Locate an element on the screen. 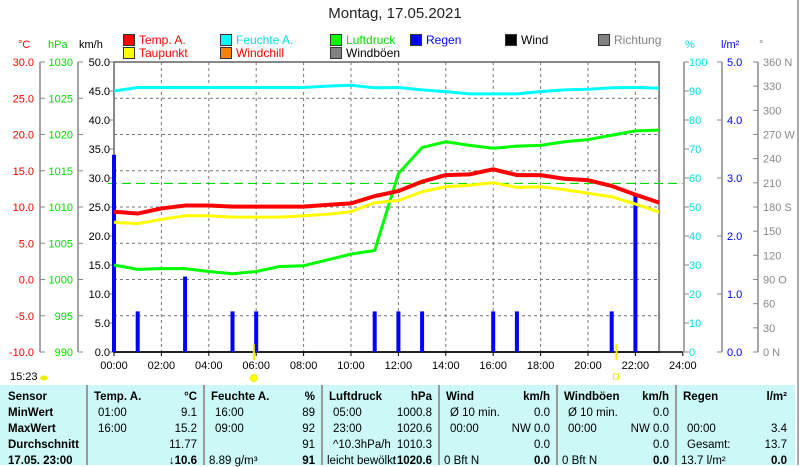 The height and width of the screenshot is (467, 810). humidity-tick-label: 30 is located at coordinates (695, 266).